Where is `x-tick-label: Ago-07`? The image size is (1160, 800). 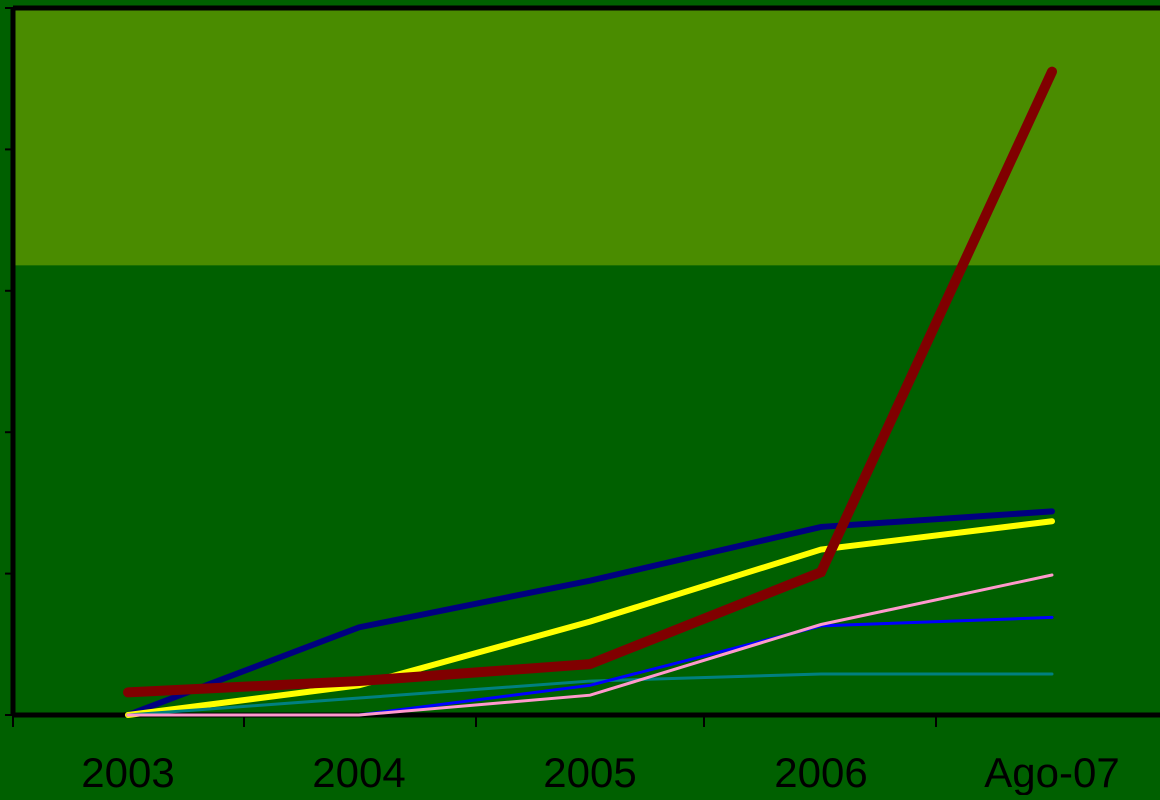 x-tick-label: Ago-07 is located at coordinates (1051, 772).